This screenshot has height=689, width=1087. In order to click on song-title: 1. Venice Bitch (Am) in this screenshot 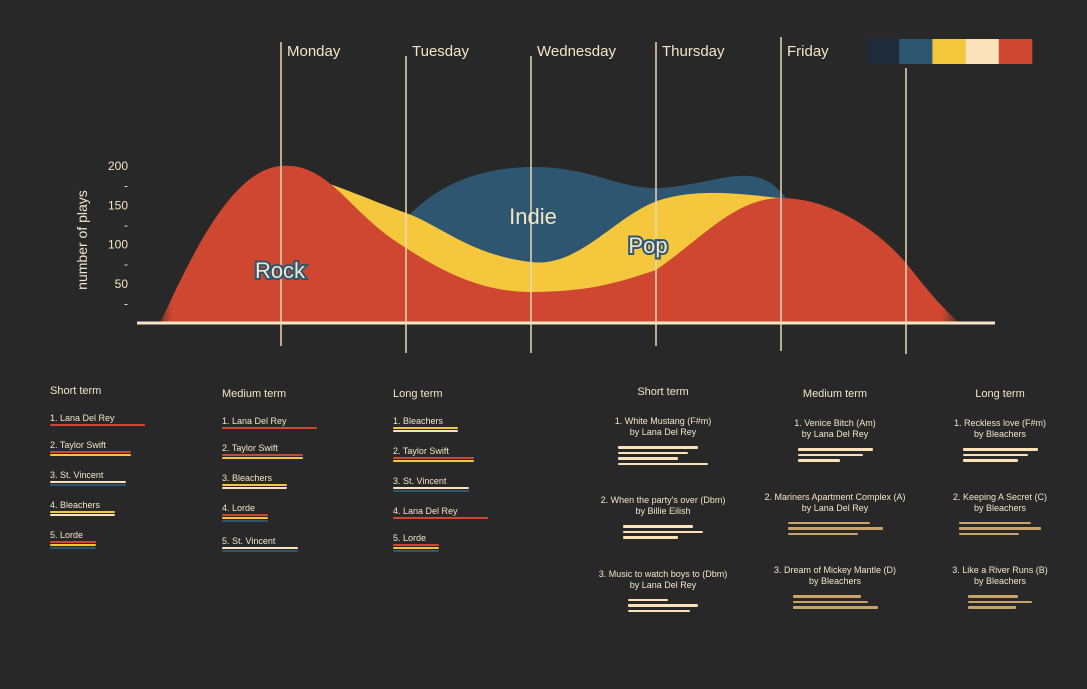, I will do `click(835, 423)`.